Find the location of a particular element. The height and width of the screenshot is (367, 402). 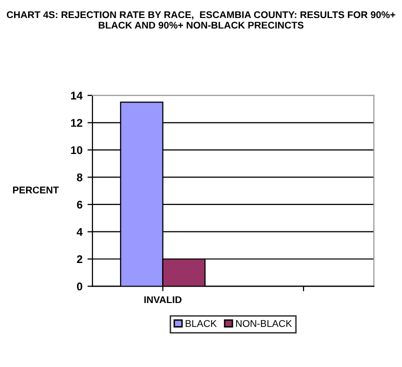

y-tick-label: 6 is located at coordinates (79, 204).